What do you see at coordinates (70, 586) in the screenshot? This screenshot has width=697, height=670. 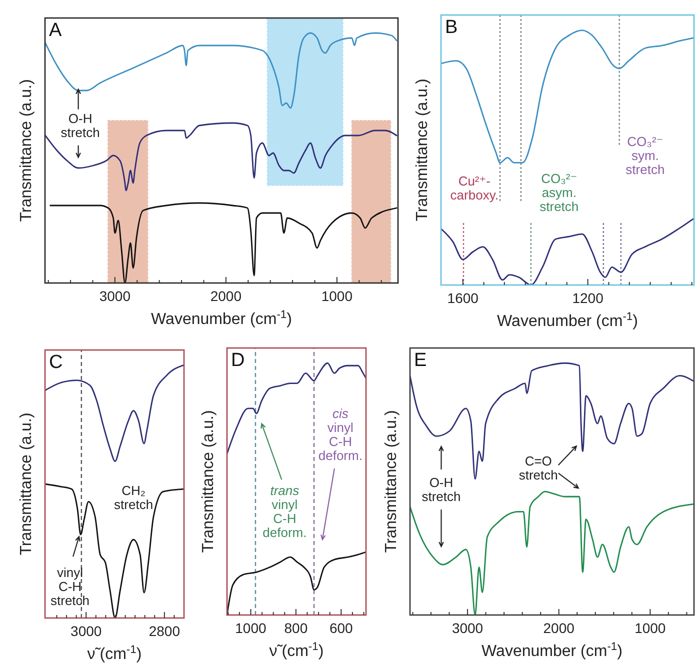 I see `annotation: vinyl C-H stretch` at bounding box center [70, 586].